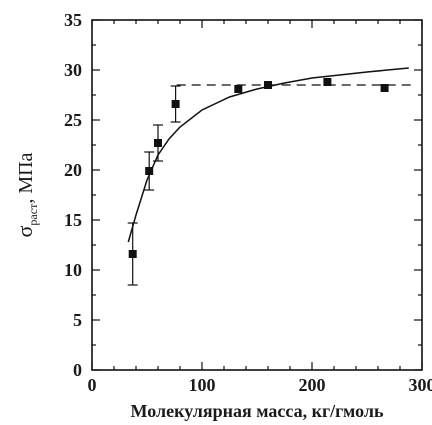 The width and height of the screenshot is (432, 425). Describe the element at coordinates (73, 220) in the screenshot. I see `y-tick-label: 15` at that location.